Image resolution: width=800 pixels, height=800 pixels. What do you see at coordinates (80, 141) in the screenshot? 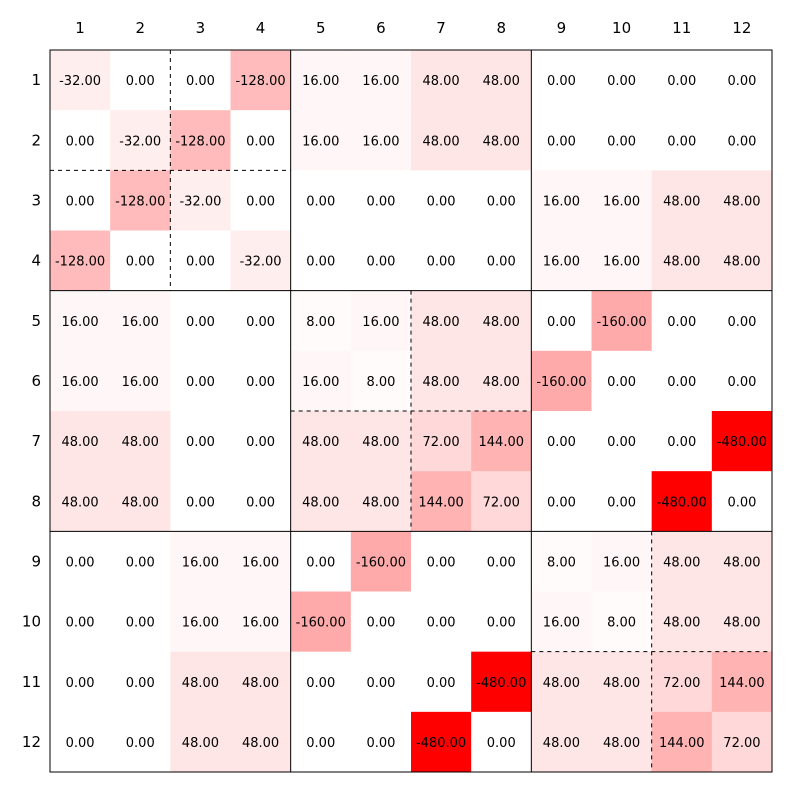
I see `cell-value-r2-c1: 0.00` at bounding box center [80, 141].